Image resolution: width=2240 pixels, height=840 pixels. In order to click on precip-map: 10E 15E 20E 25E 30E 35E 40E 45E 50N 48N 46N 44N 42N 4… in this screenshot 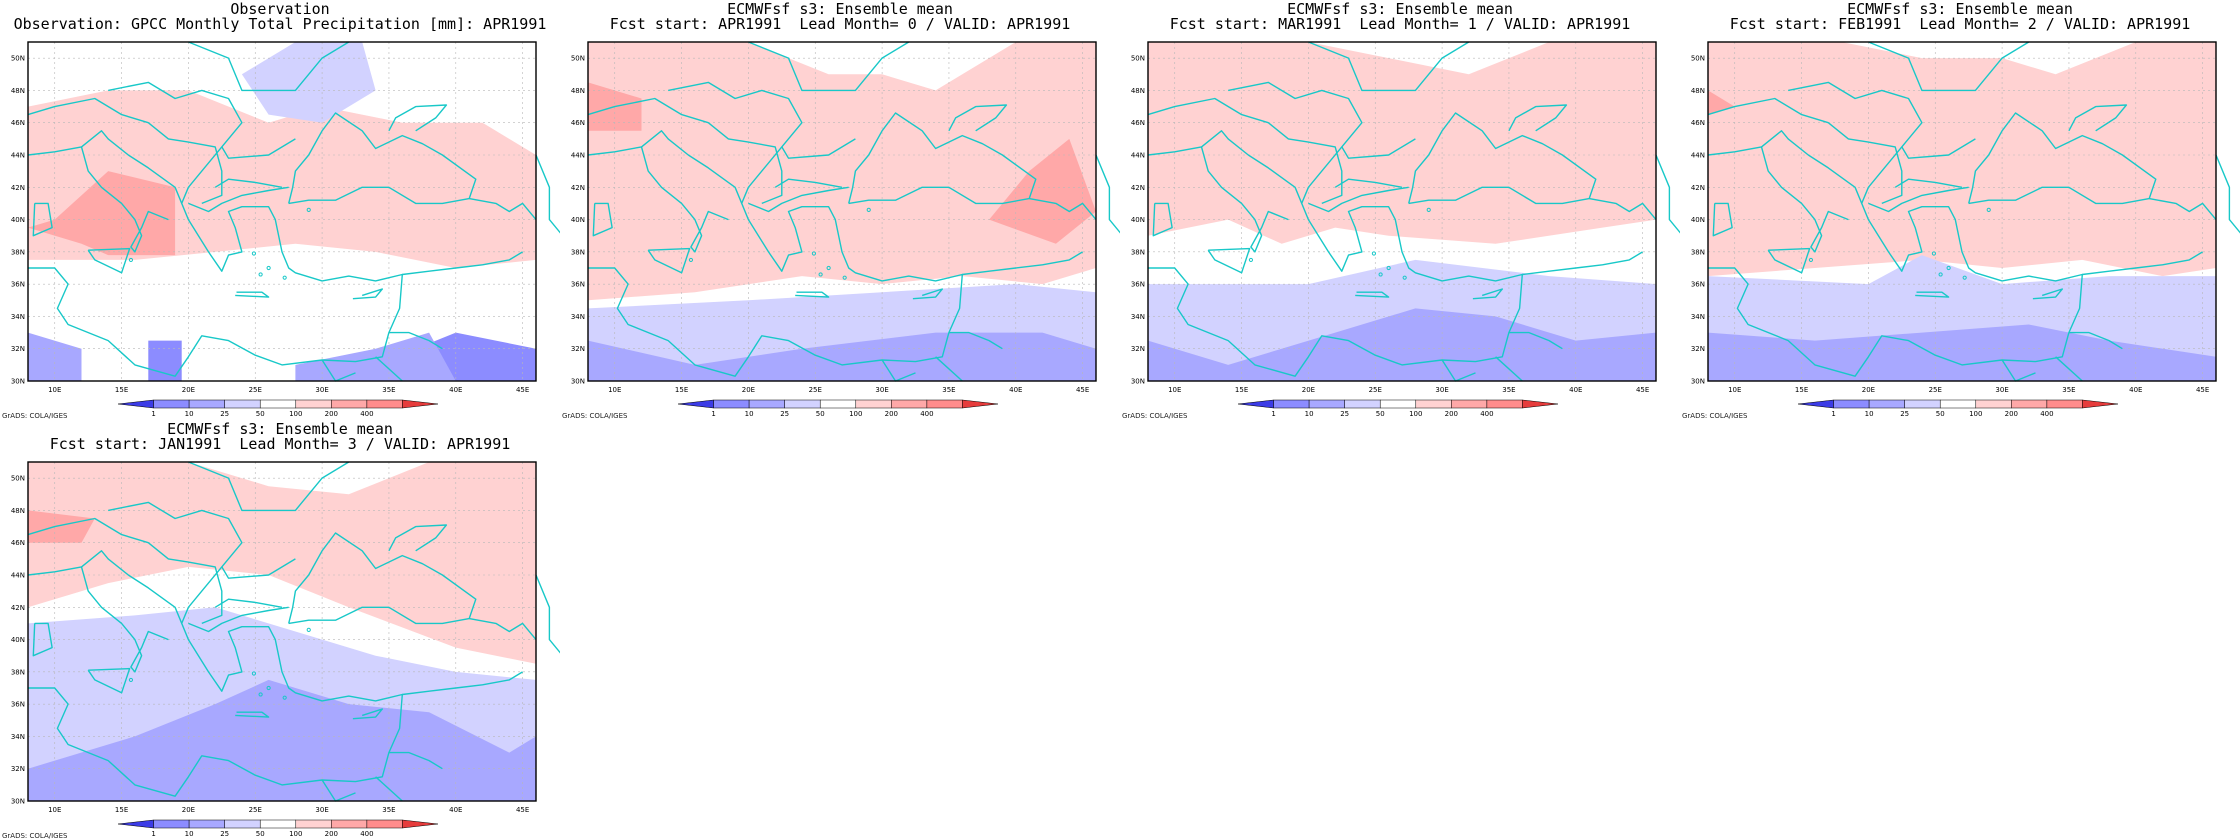, I will do `click(845, 229)`.